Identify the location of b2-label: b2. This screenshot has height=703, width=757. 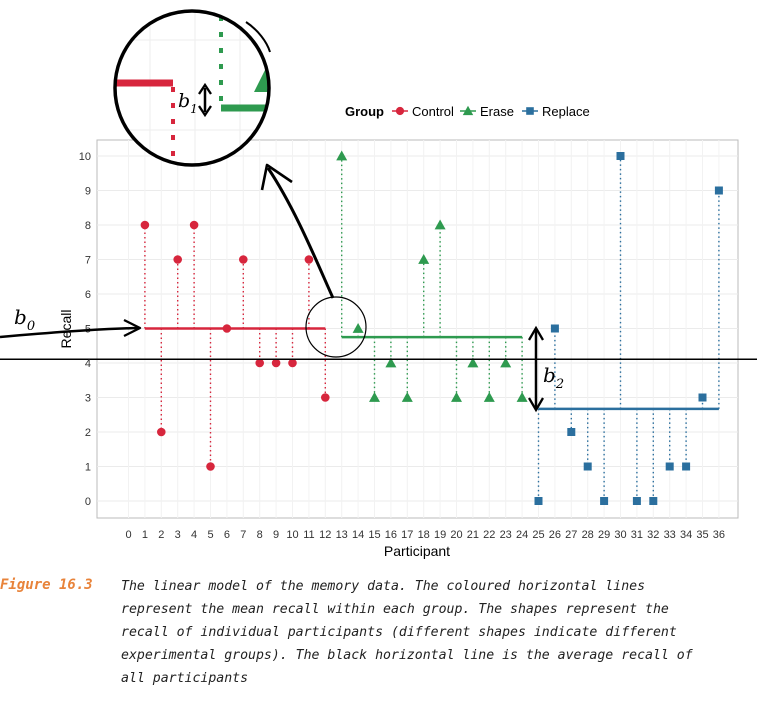
(553, 377).